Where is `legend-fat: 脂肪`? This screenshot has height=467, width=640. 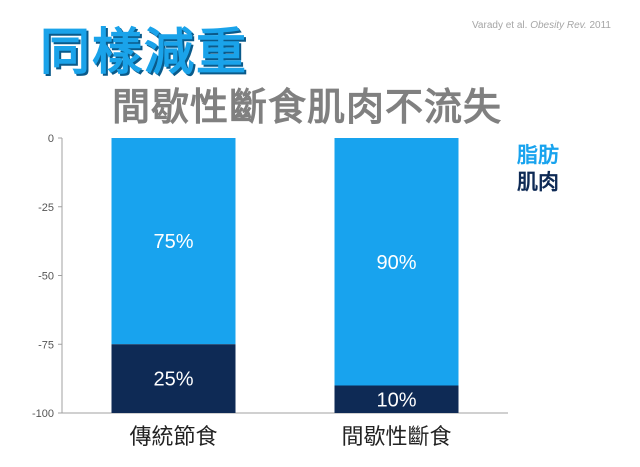 legend-fat: 脂肪 is located at coordinates (538, 155).